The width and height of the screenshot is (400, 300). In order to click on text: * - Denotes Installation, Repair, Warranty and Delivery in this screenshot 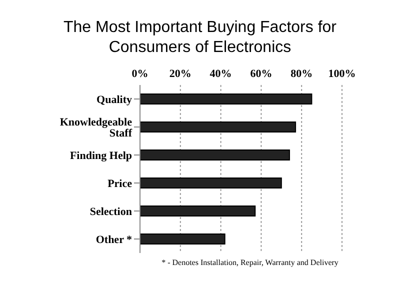, I will do `click(250, 262)`.